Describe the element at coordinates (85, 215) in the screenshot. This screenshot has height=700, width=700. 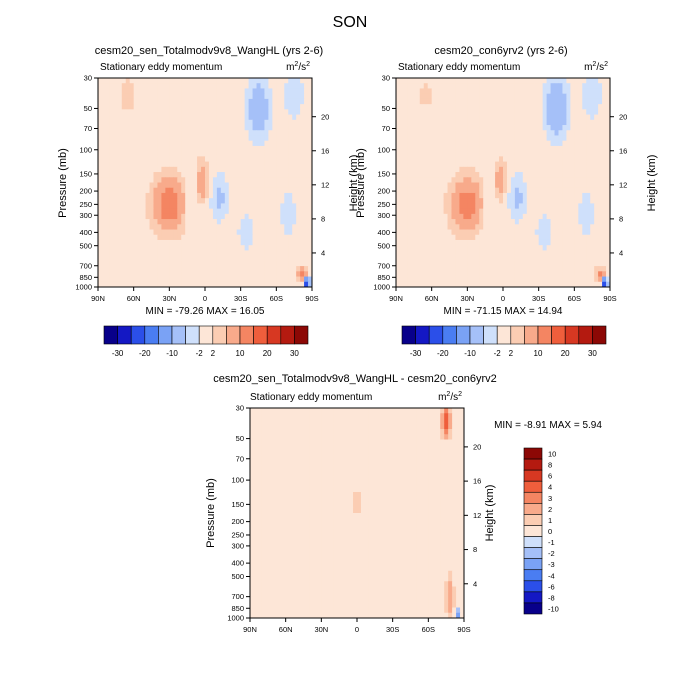
I see `y-tick-label: 300` at that location.